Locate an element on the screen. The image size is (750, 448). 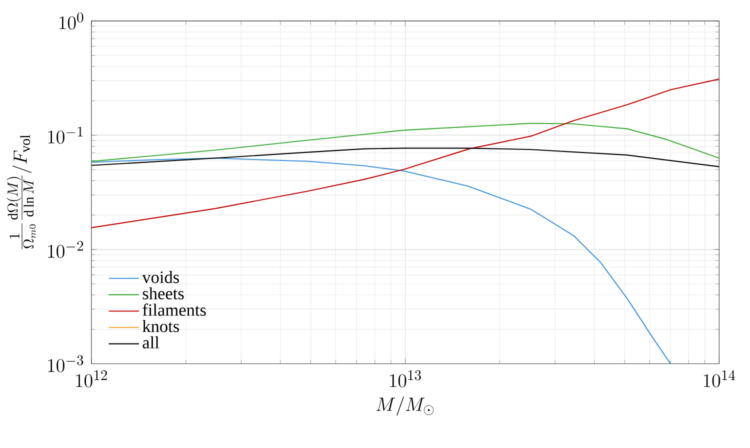
y-tick-label: $10^{-2}$ is located at coordinates (66, 249).